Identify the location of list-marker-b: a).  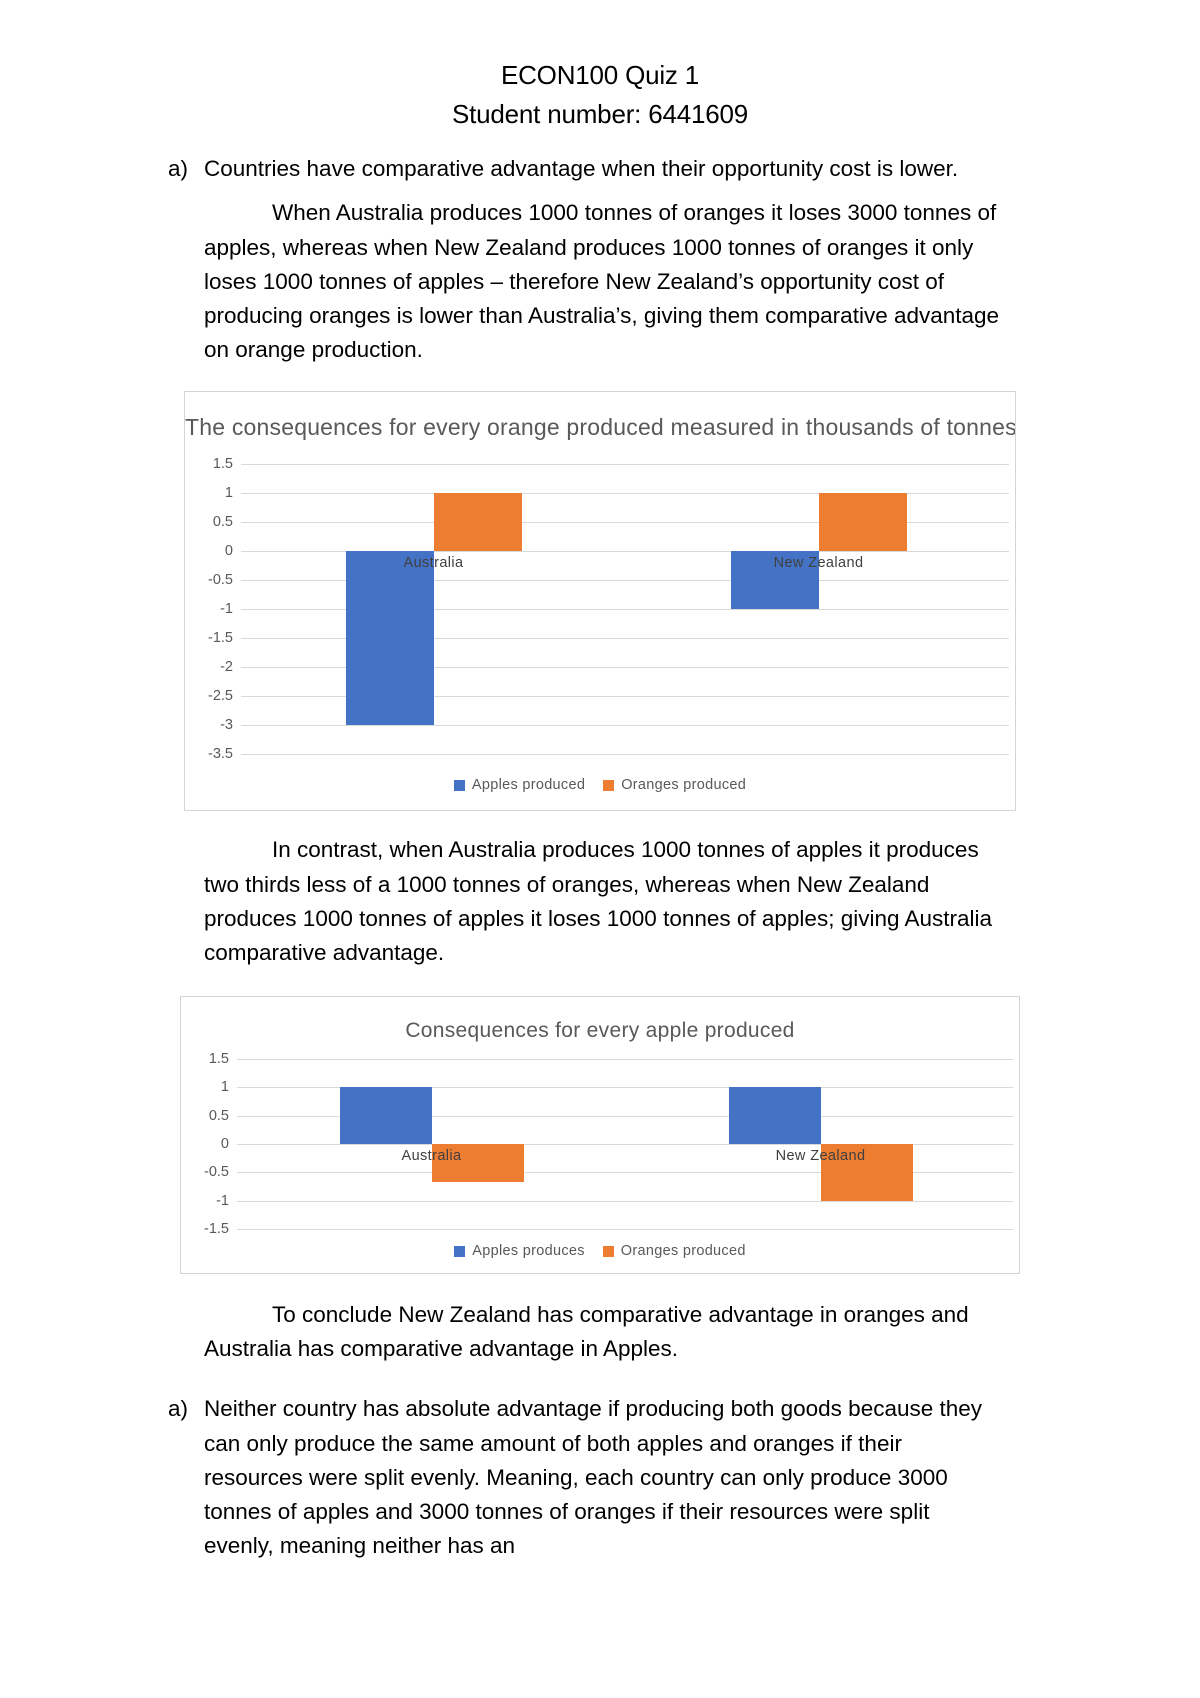
(178, 1409).